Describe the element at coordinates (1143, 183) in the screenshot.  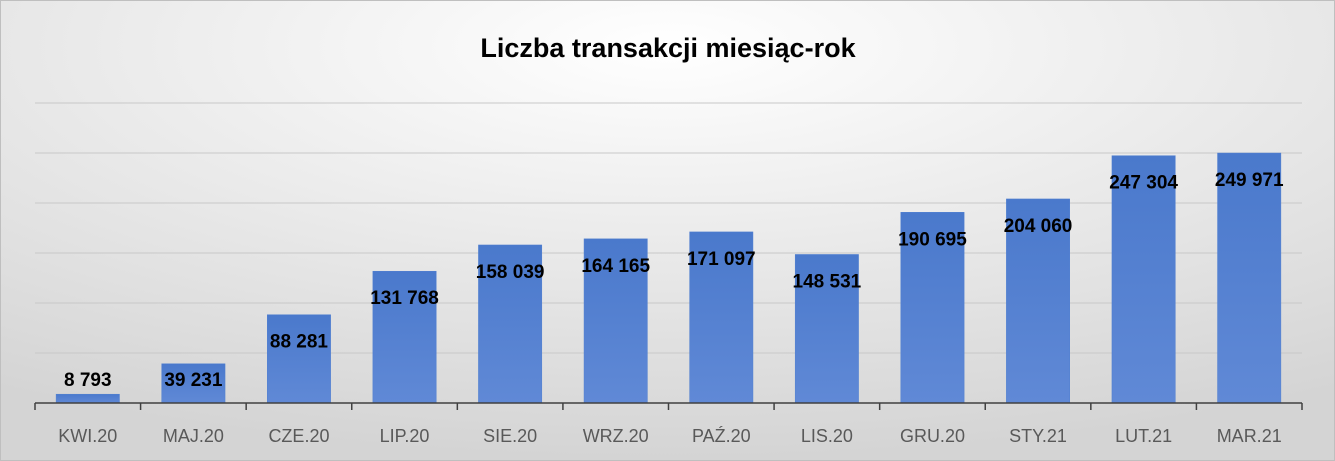
I see `data-label: 247 304` at that location.